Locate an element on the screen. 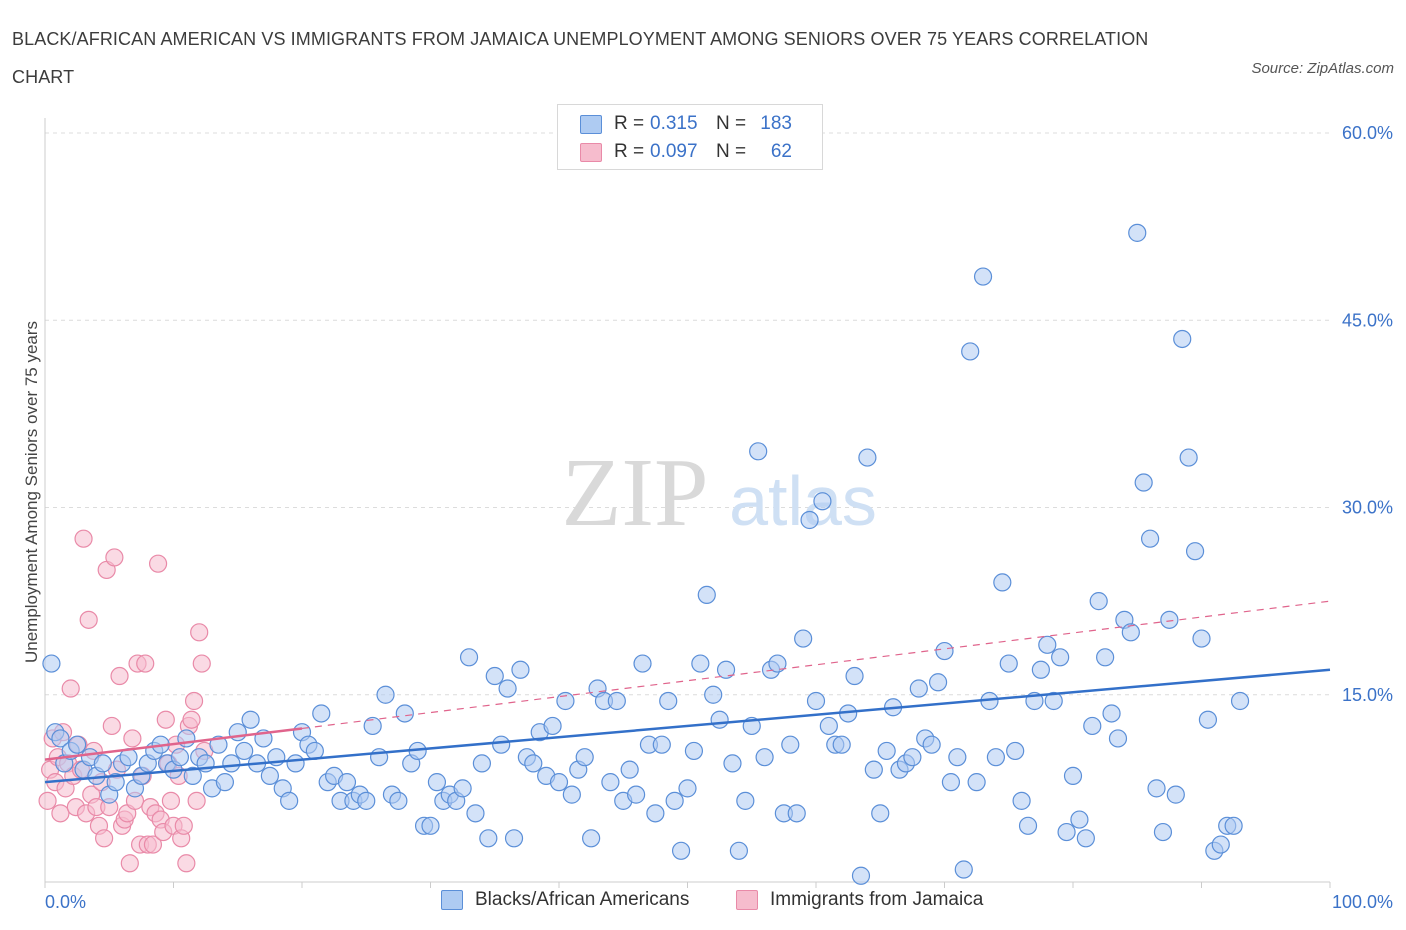 This screenshot has width=1406, height=930. legend-item-blacks: Blacks/African Americans is located at coordinates (565, 900).